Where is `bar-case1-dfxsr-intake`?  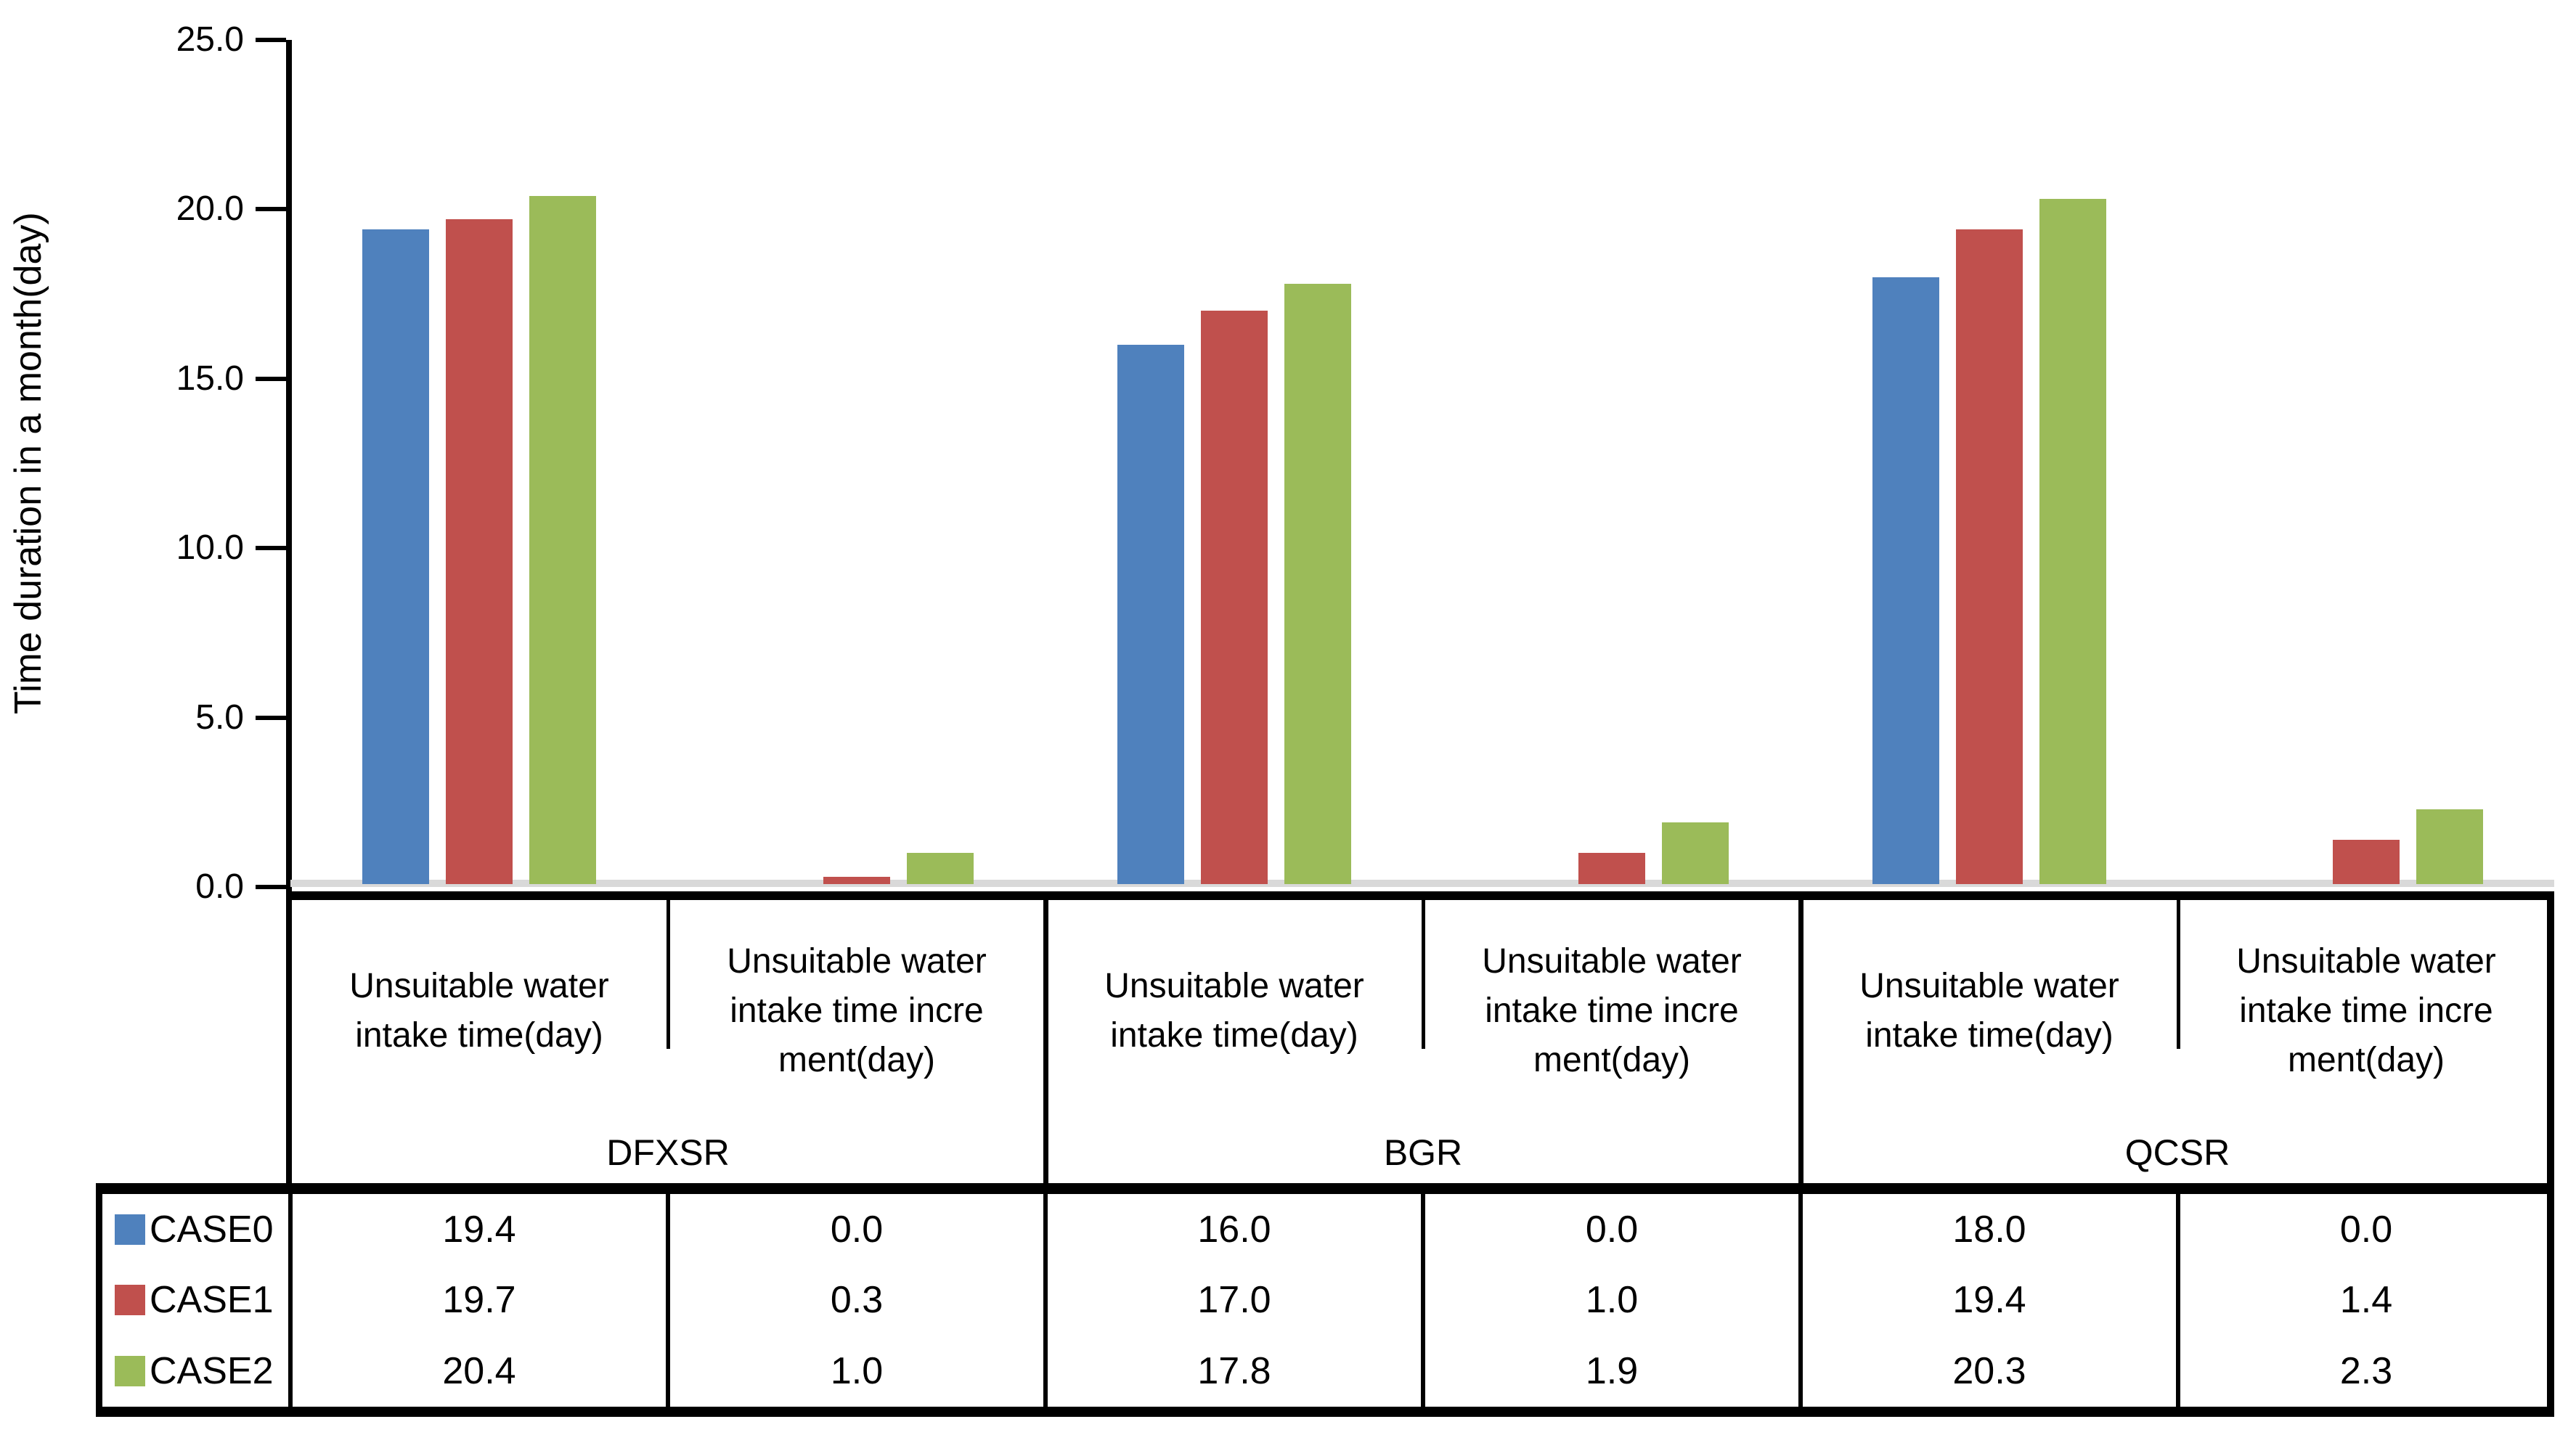 bar-case1-dfxsr-intake is located at coordinates (479, 551).